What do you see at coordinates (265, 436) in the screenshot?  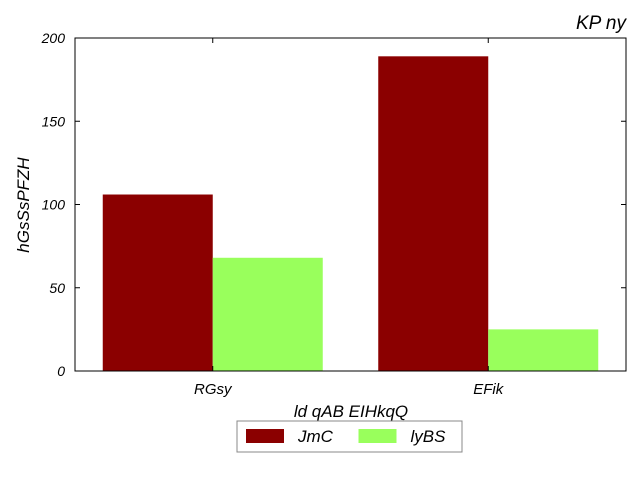 I see `legend-swatch-JmC` at bounding box center [265, 436].